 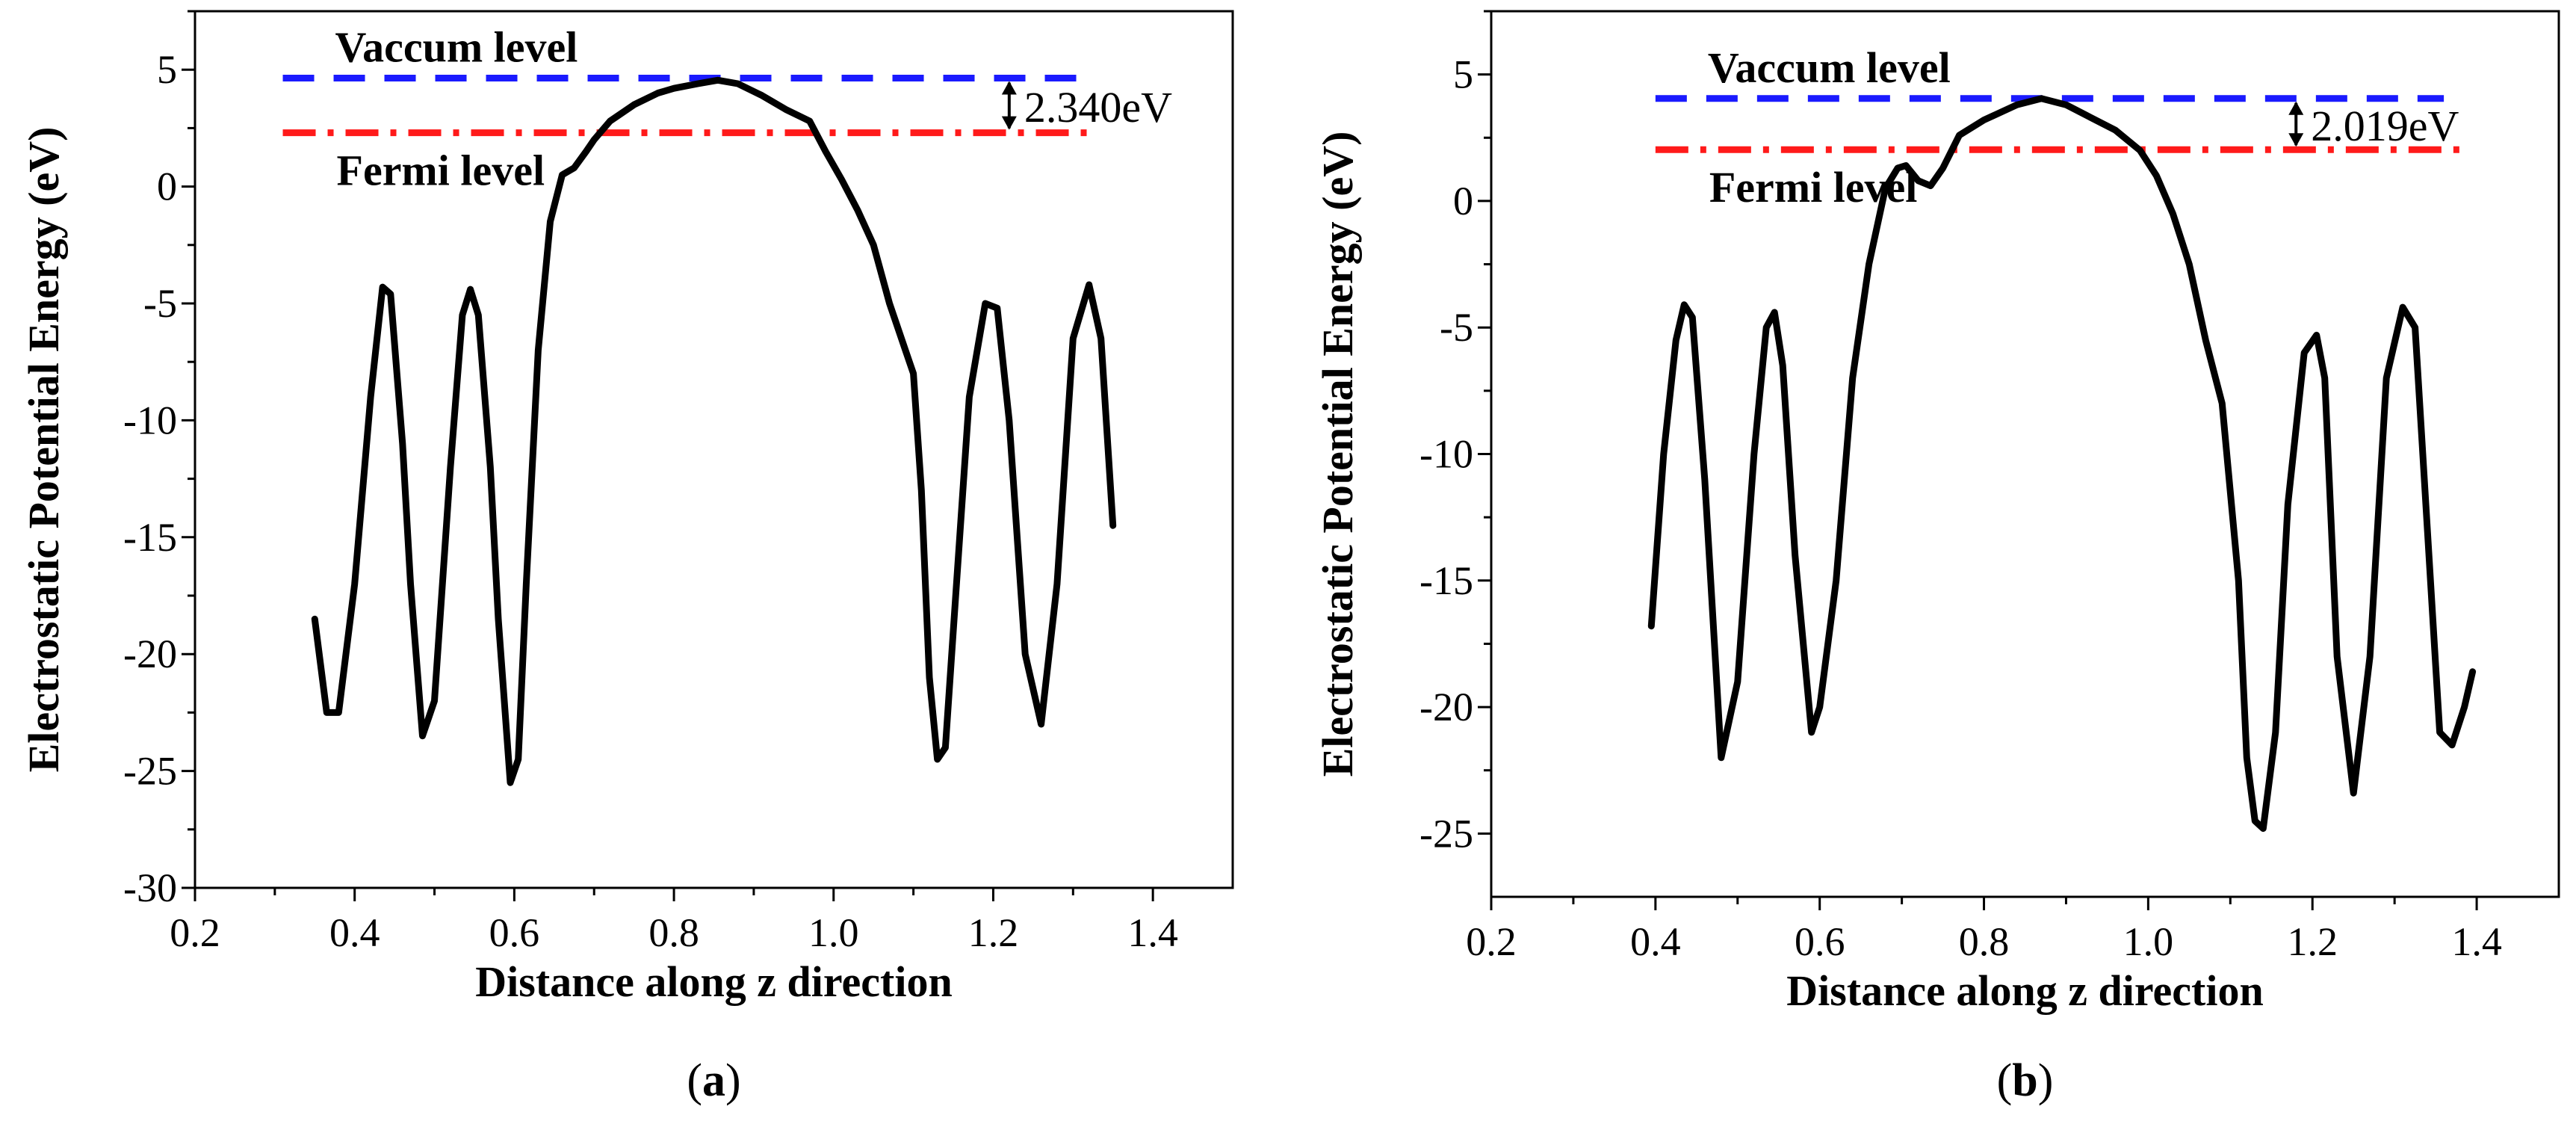 I want to click on panel-caption: (b), so click(x=2025, y=1080).